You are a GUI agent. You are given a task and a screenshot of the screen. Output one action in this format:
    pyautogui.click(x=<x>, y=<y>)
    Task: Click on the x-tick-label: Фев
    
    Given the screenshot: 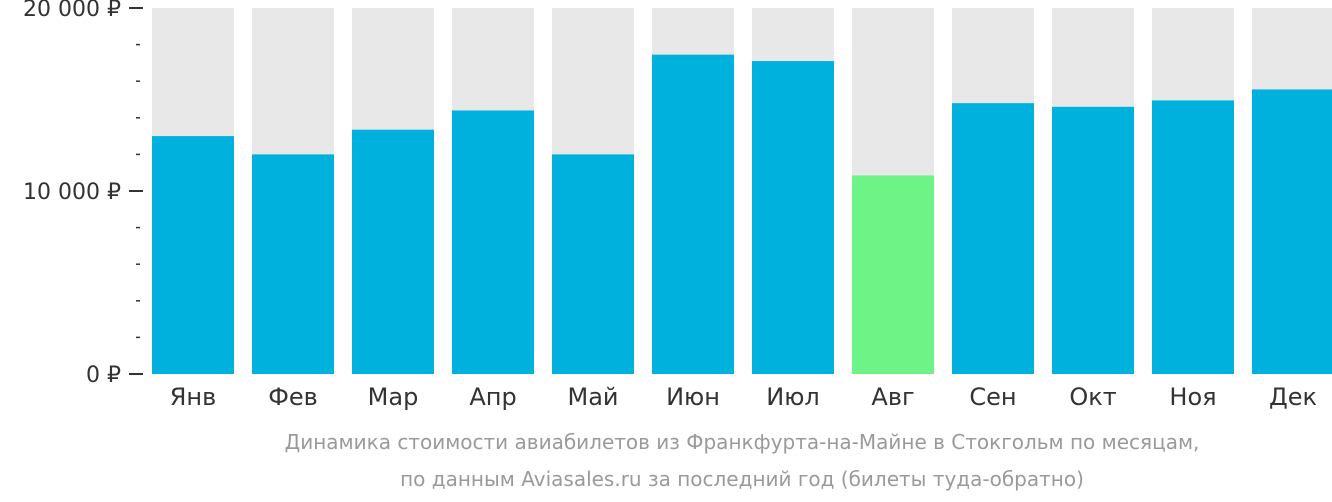 What is the action you would take?
    pyautogui.click(x=293, y=397)
    